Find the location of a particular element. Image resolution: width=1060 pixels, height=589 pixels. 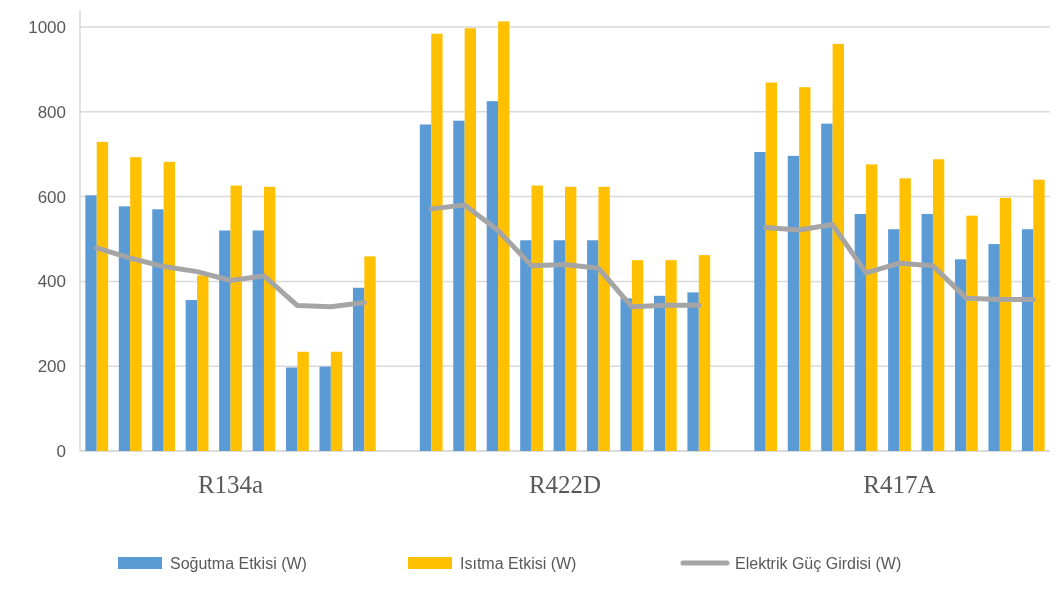

y-tick-label: 800 is located at coordinates (51, 112).